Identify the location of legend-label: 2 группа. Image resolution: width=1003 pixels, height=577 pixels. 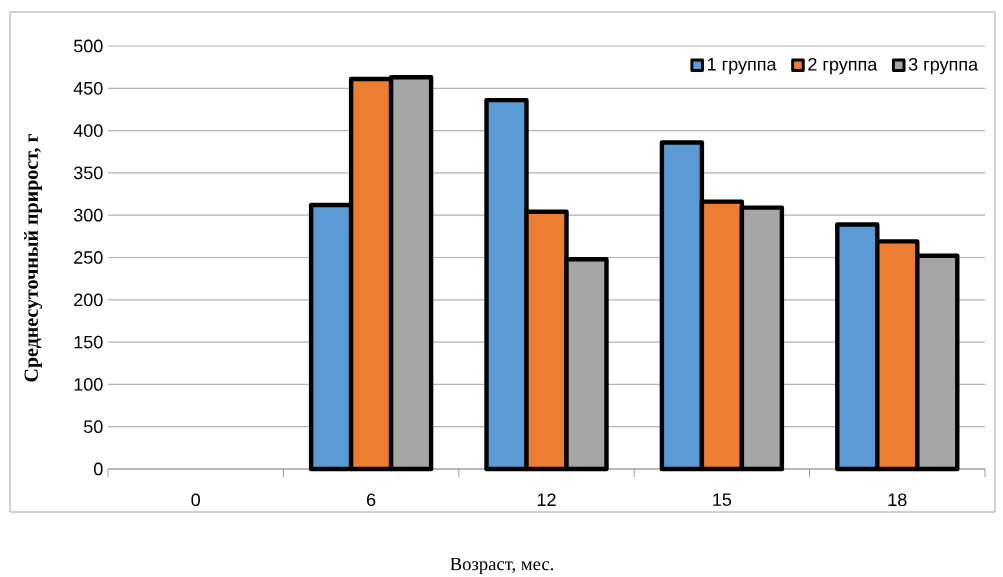
(843, 66).